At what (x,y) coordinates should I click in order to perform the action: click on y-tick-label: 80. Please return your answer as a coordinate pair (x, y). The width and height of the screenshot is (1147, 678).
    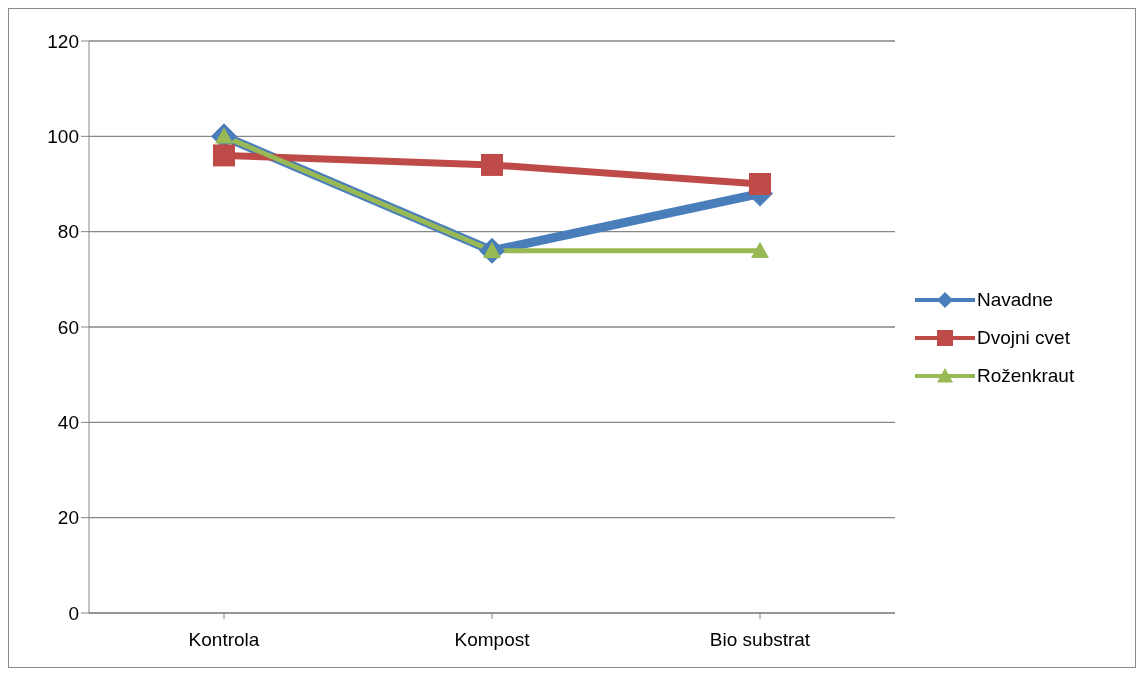
    Looking at the image, I should click on (68, 232).